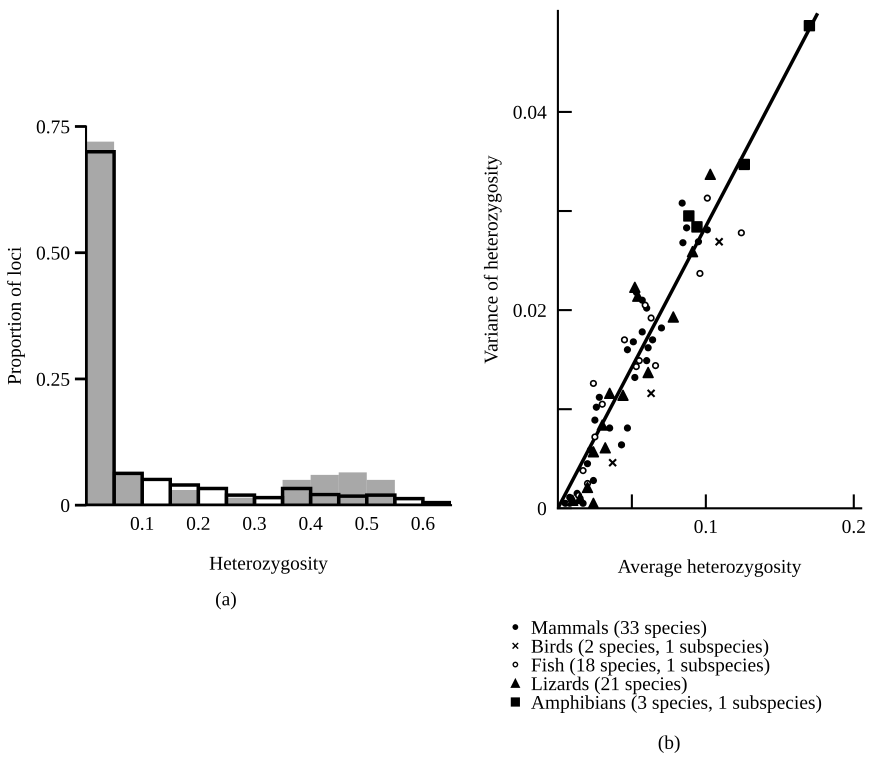 Image resolution: width=869 pixels, height=776 pixels. I want to click on legend-label: Lizards (21 species), so click(609, 685).